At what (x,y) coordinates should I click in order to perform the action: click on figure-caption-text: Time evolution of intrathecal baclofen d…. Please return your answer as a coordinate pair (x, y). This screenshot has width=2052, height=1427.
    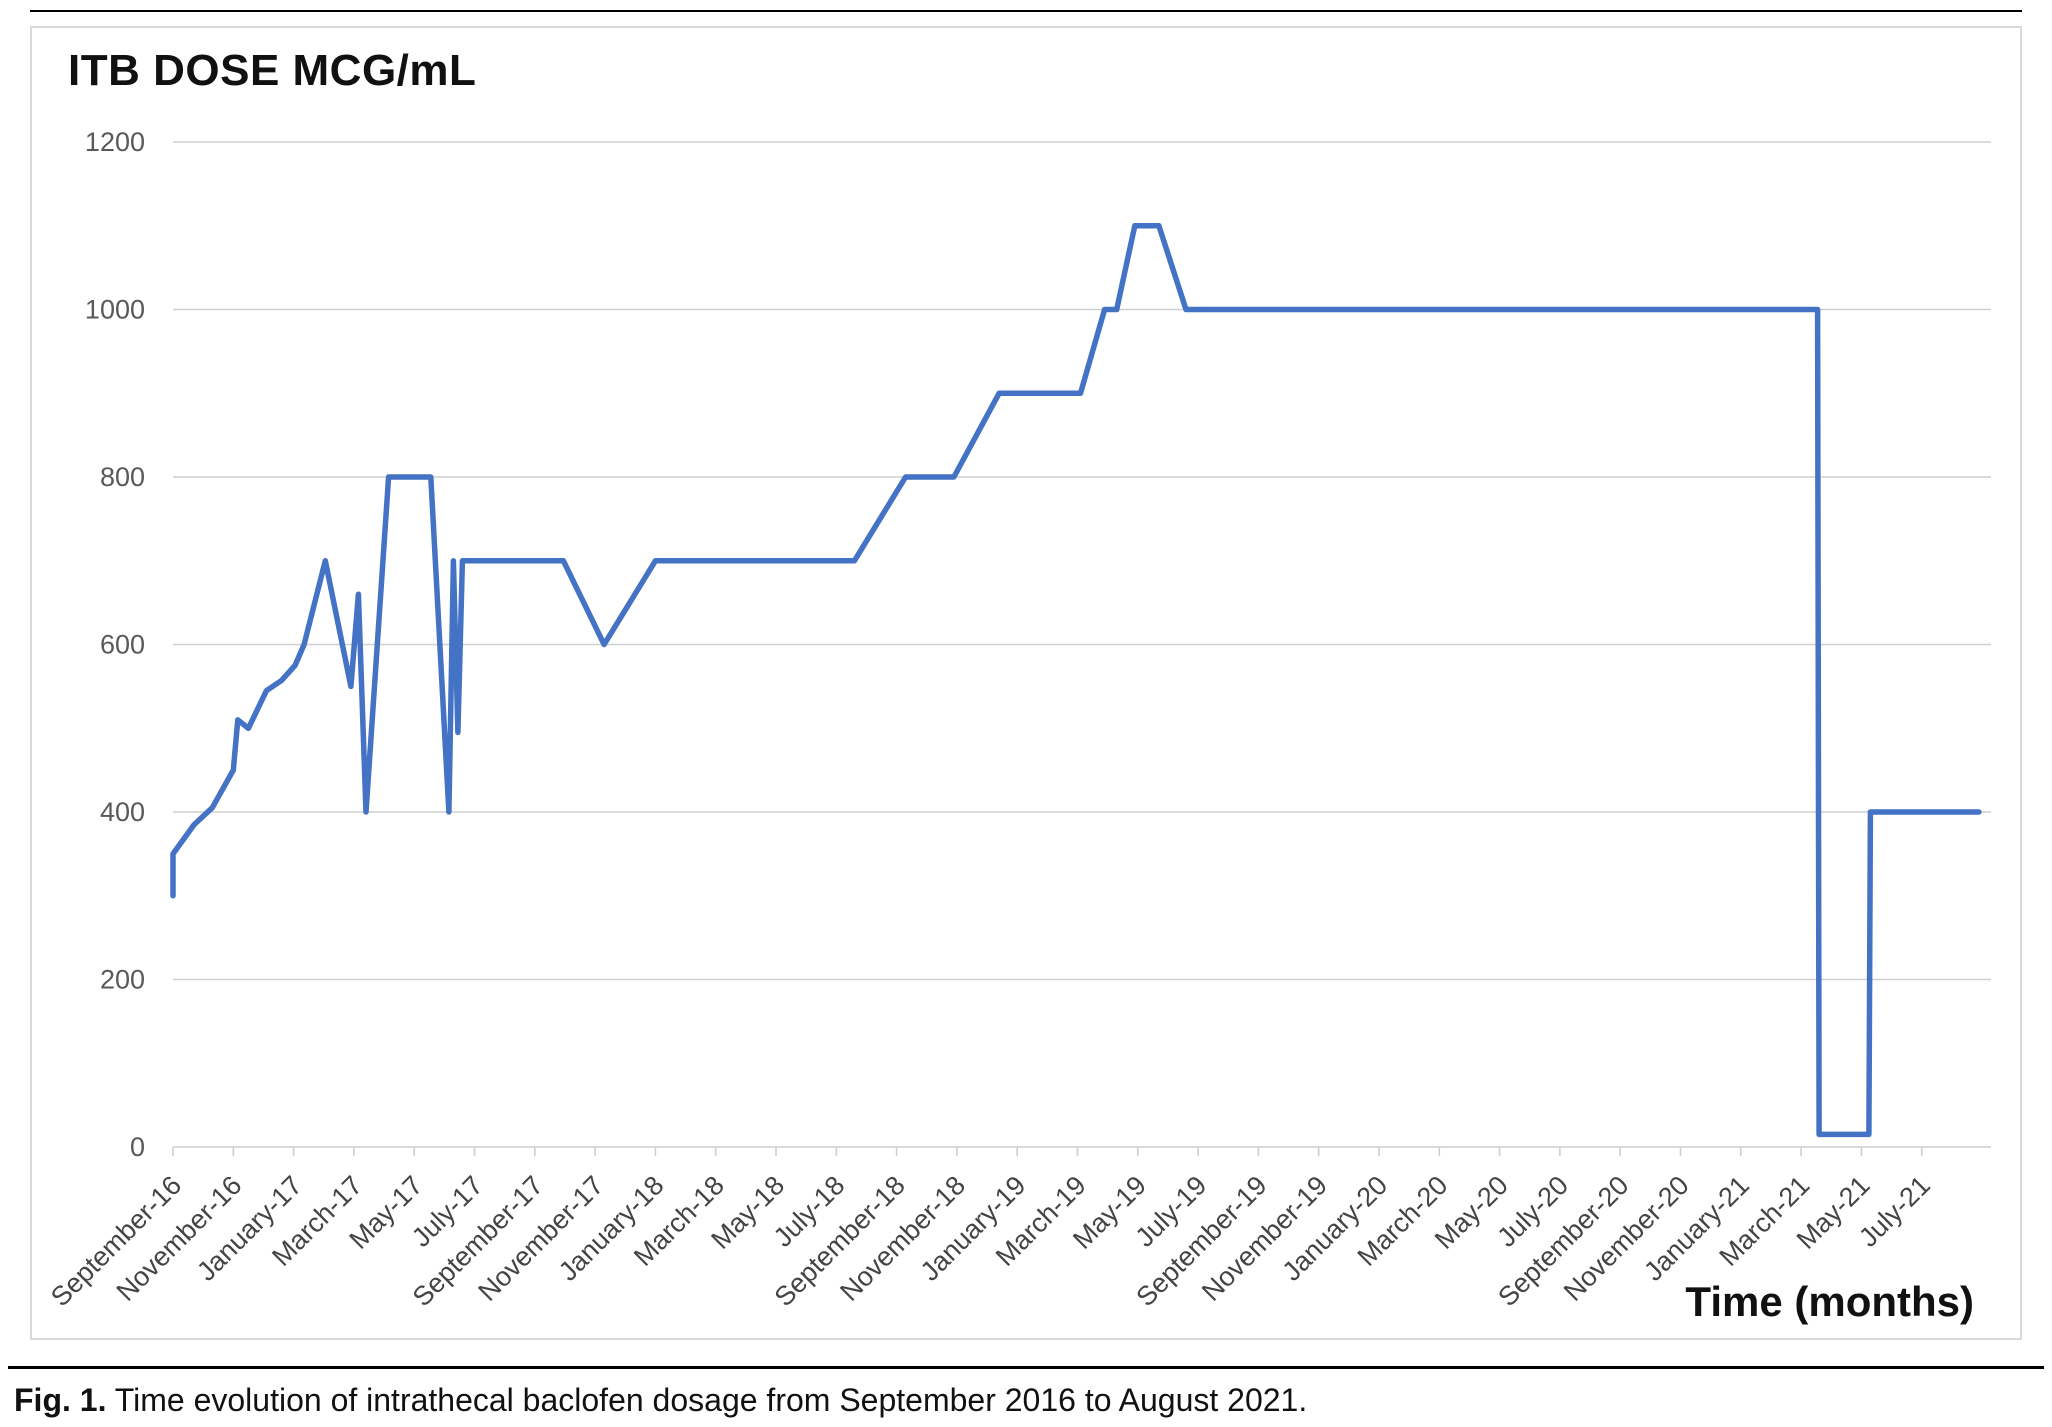
    Looking at the image, I should click on (707, 1400).